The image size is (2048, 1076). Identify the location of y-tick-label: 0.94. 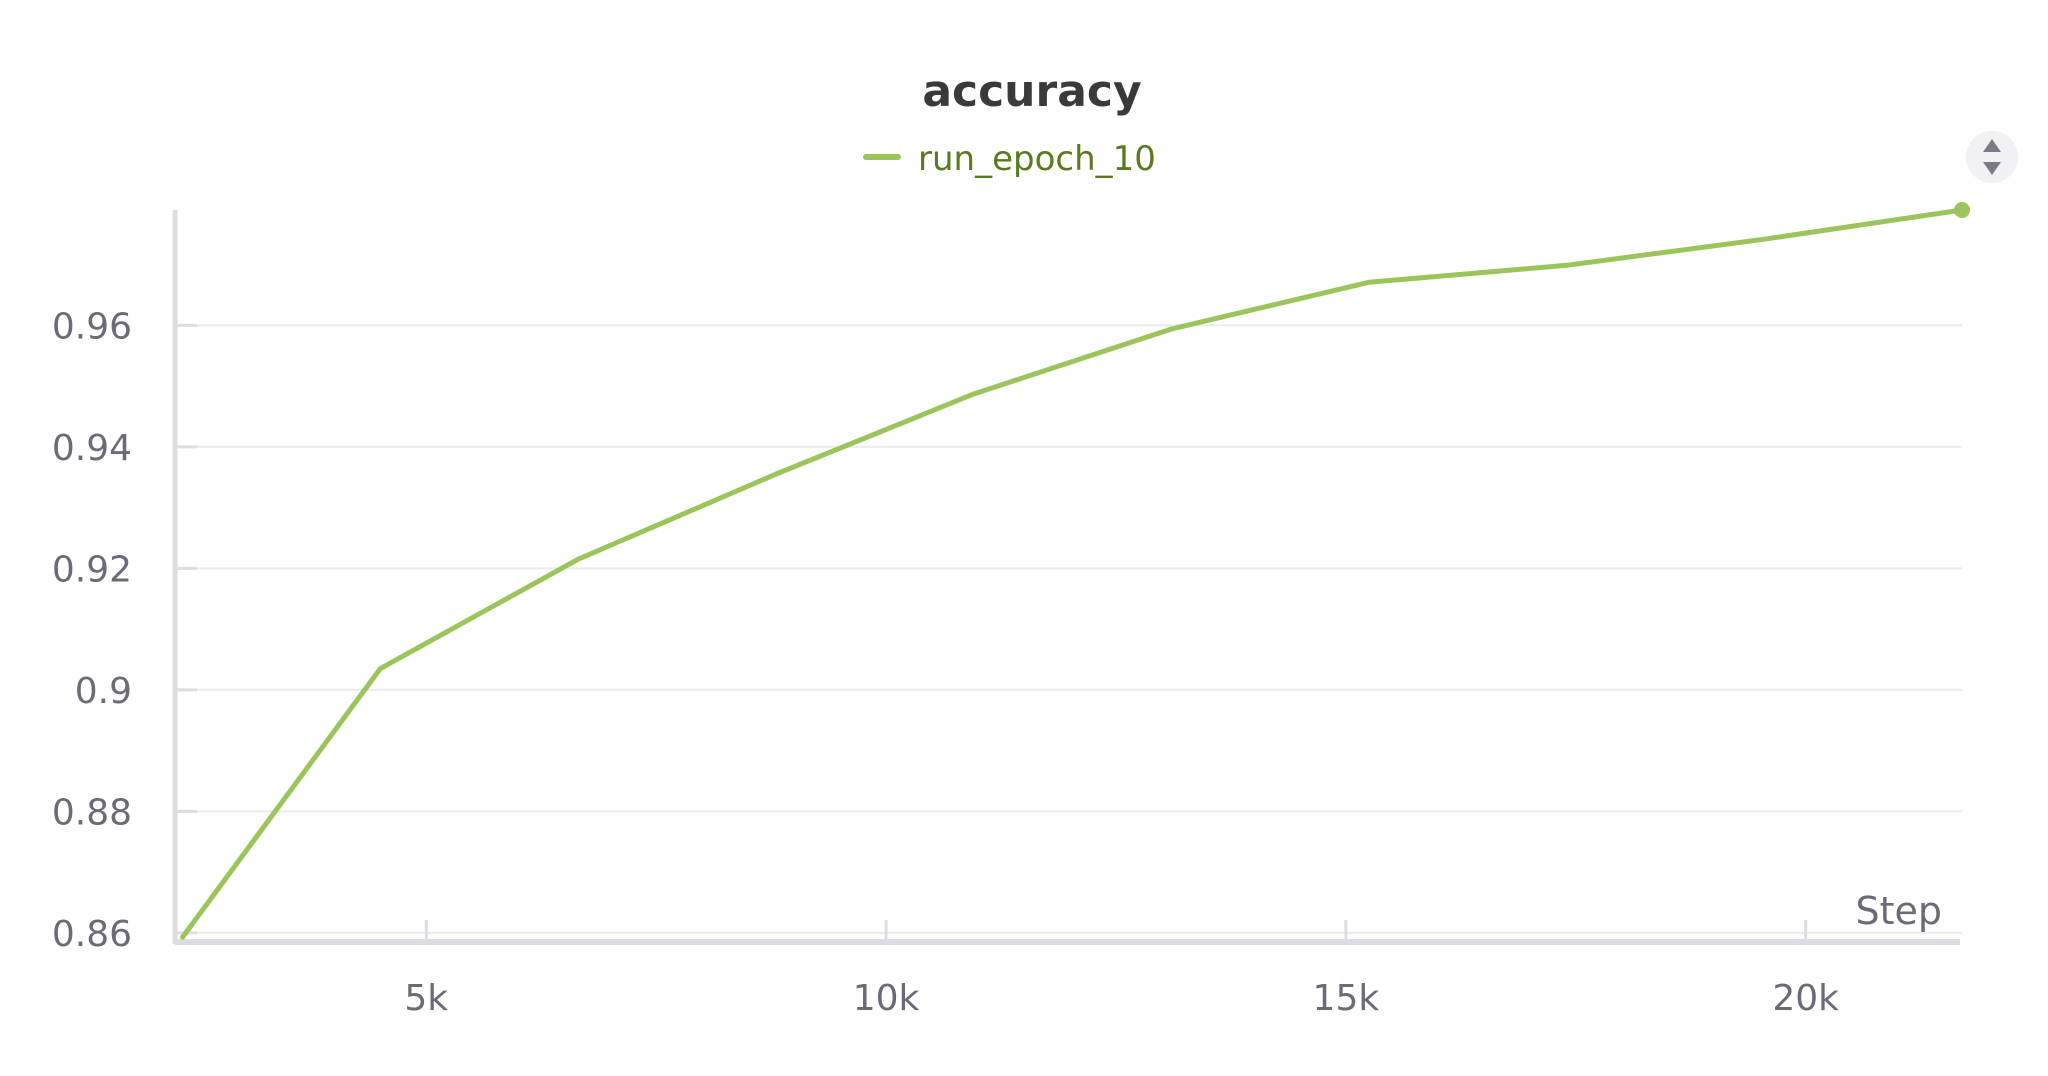
(92, 448).